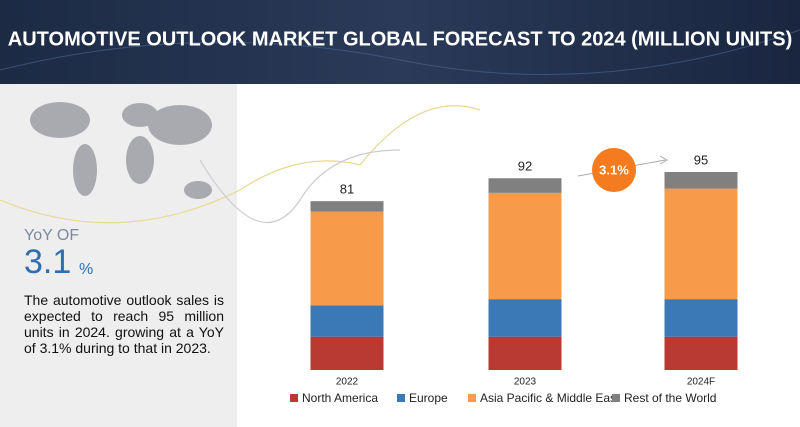 The height and width of the screenshot is (427, 800). I want to click on legend-label: Europe, so click(428, 398).